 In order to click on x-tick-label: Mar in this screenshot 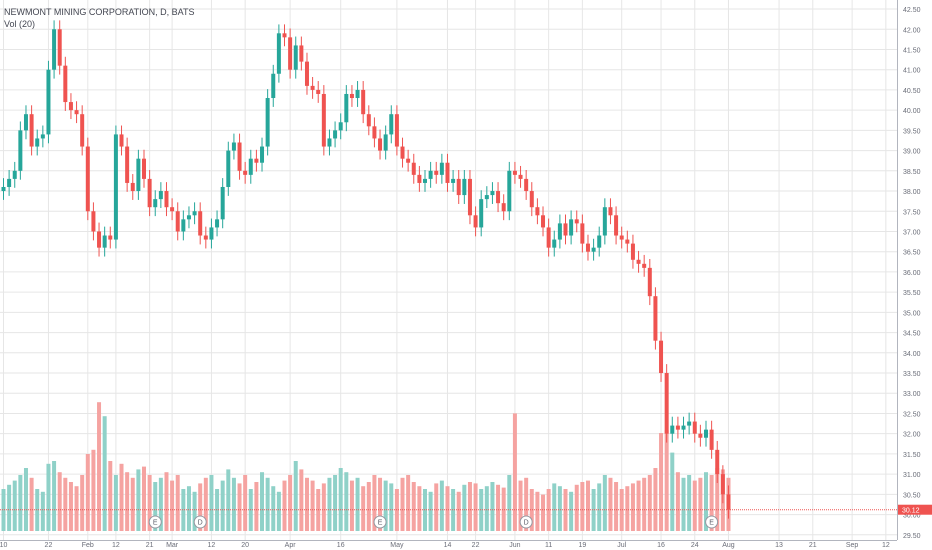, I will do `click(172, 545)`.